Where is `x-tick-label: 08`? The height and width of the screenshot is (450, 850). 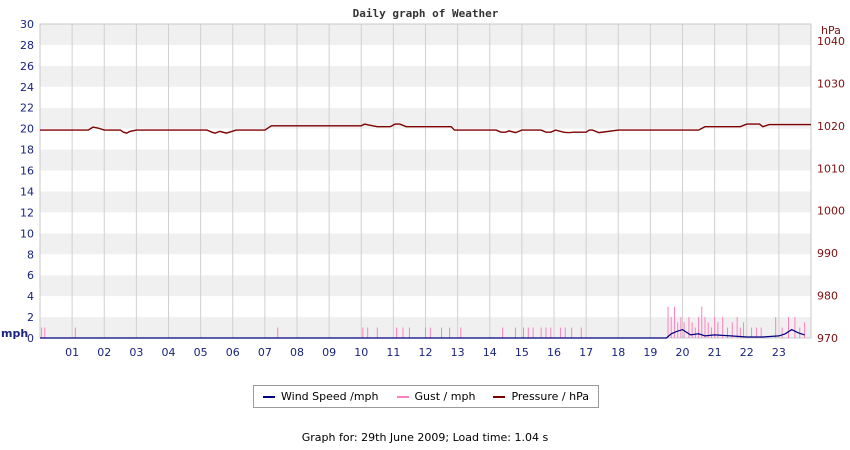
x-tick-label: 08 is located at coordinates (297, 352).